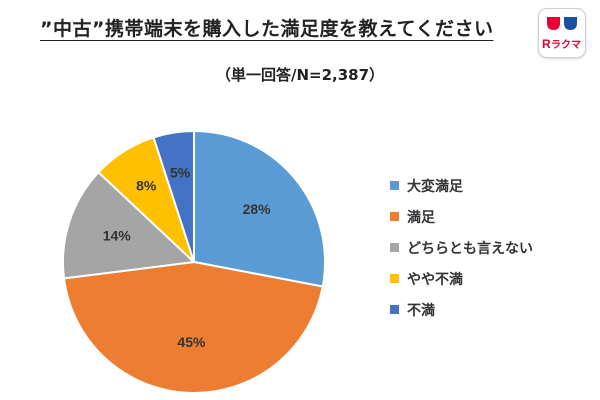 The width and height of the screenshot is (600, 400). I want to click on rakuma-logo-graphic: R ラクマ, so click(561, 34).